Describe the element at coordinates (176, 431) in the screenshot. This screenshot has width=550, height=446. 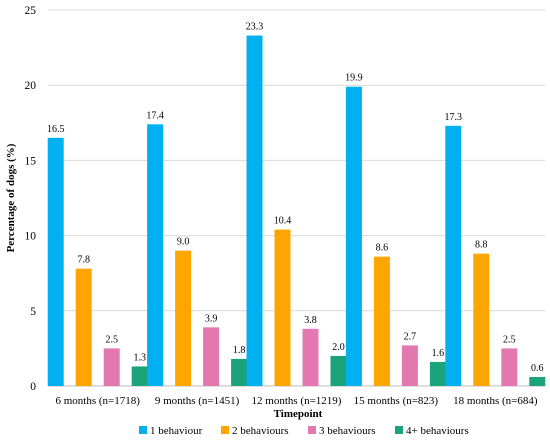
I see `legend-label: 1 behaviour` at that location.